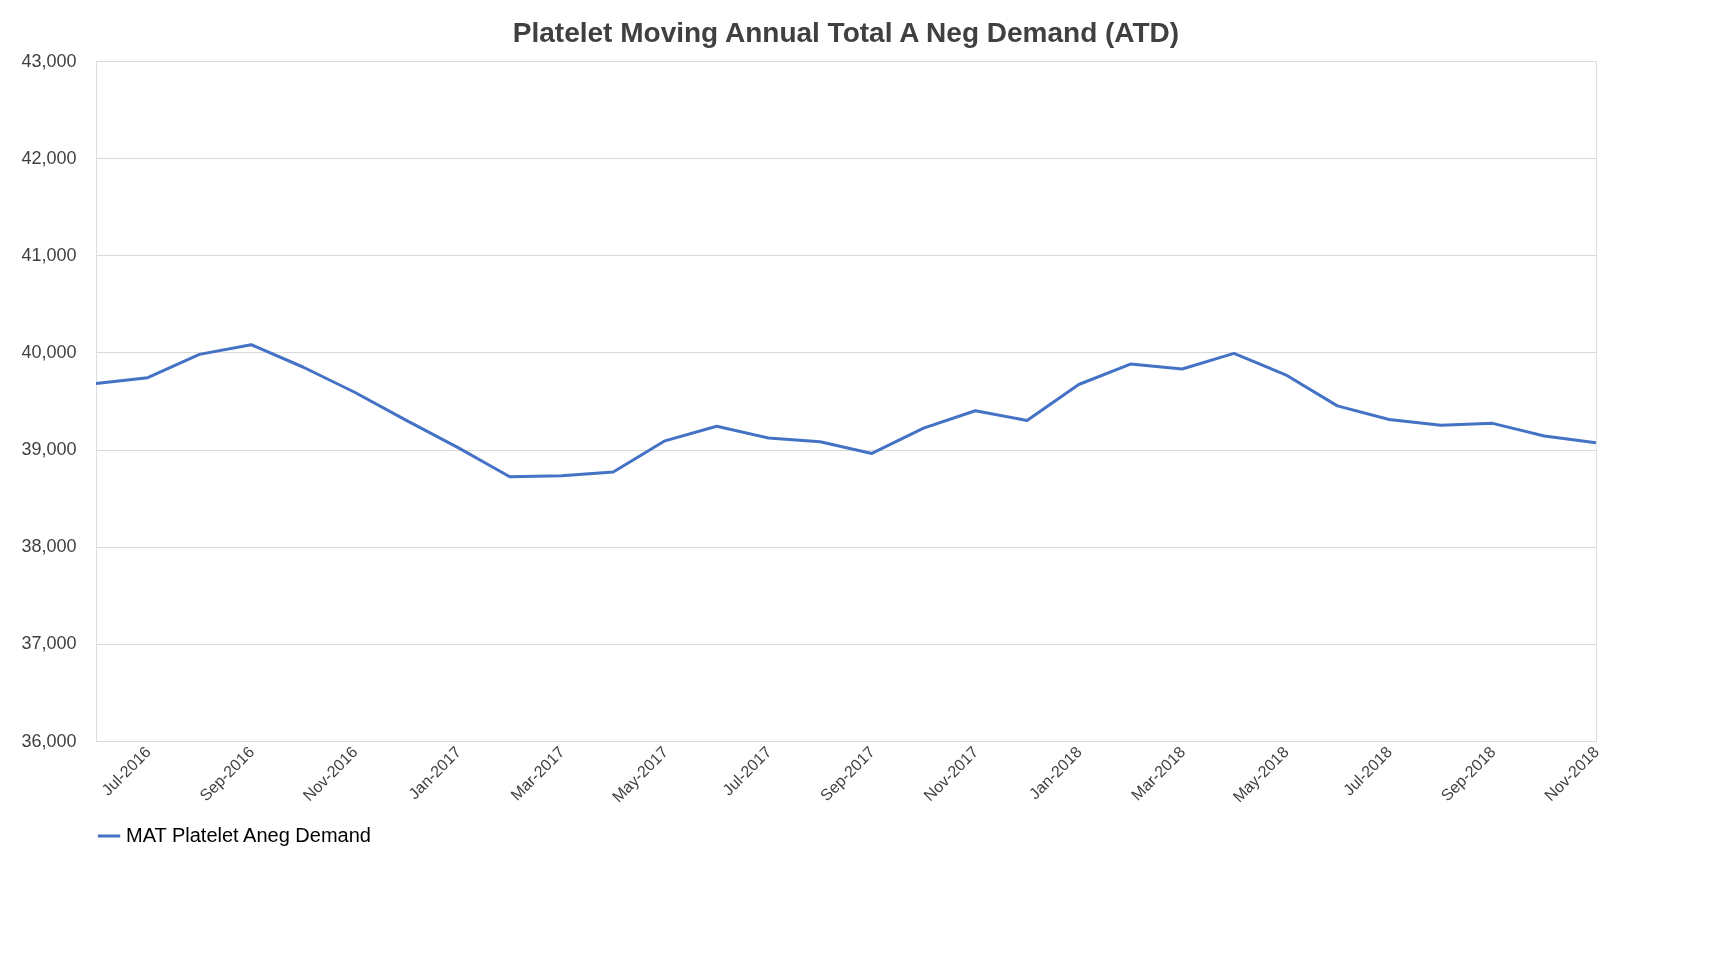 Image resolution: width=1732 pixels, height=968 pixels. I want to click on y-tick-label: 37,000, so click(49, 643).